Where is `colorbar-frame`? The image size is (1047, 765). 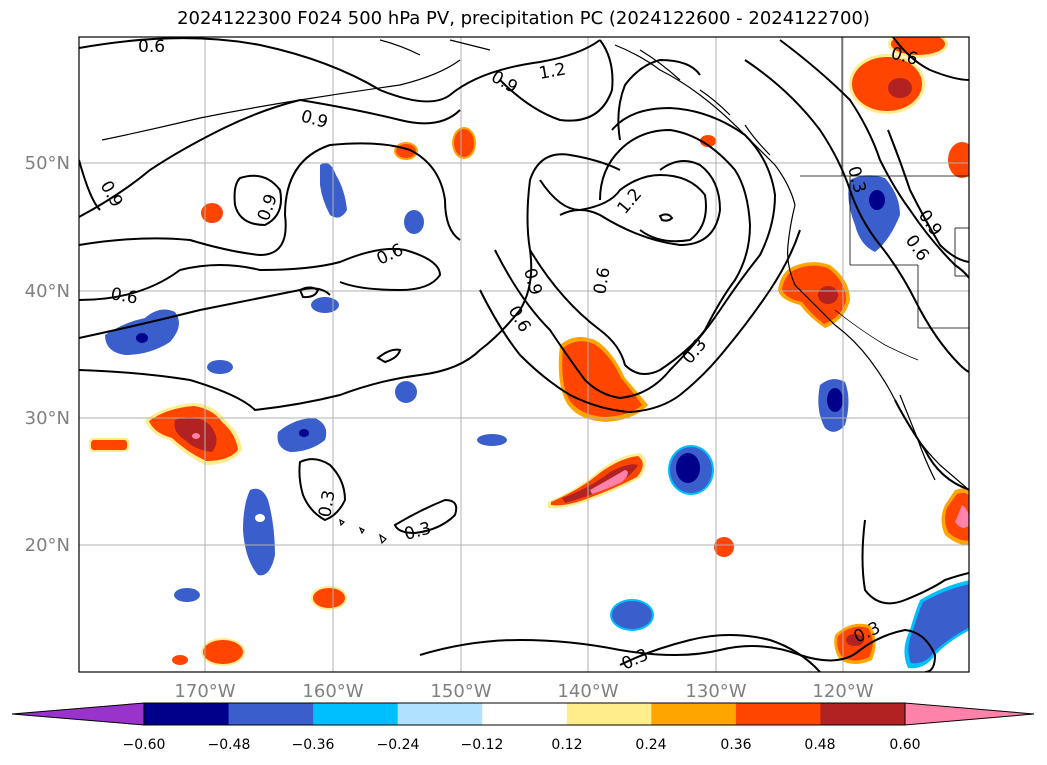
colorbar-frame is located at coordinates (524, 714).